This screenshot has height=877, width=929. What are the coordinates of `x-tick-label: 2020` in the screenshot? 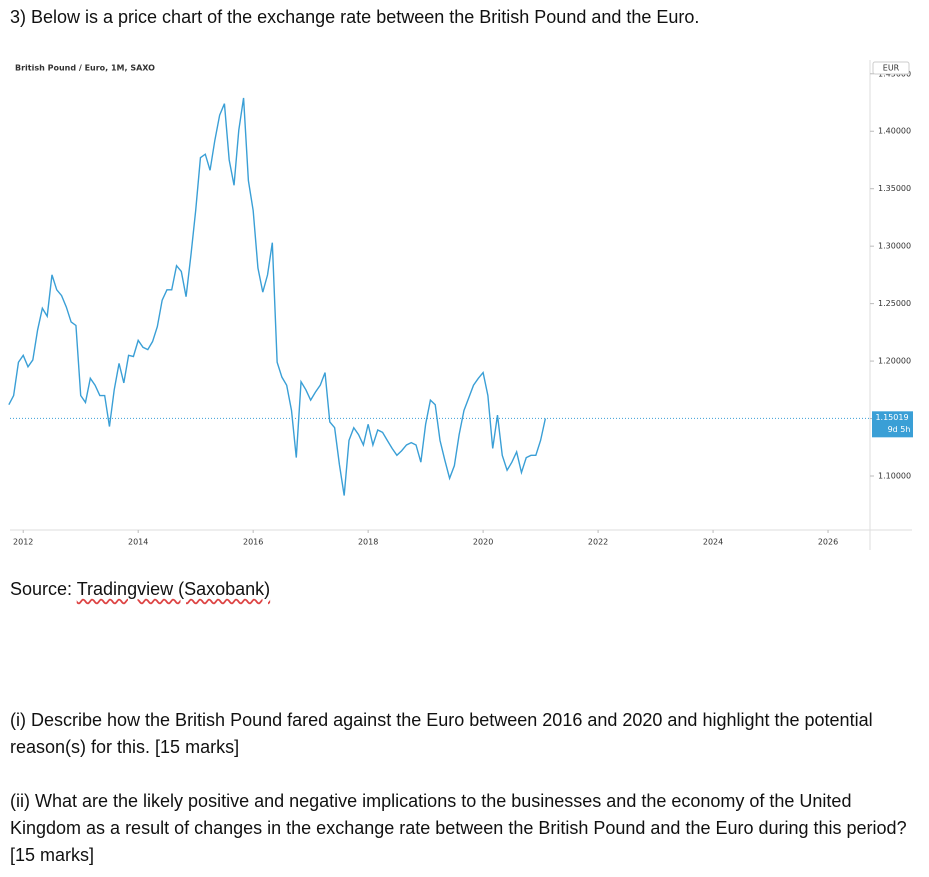 It's located at (483, 542).